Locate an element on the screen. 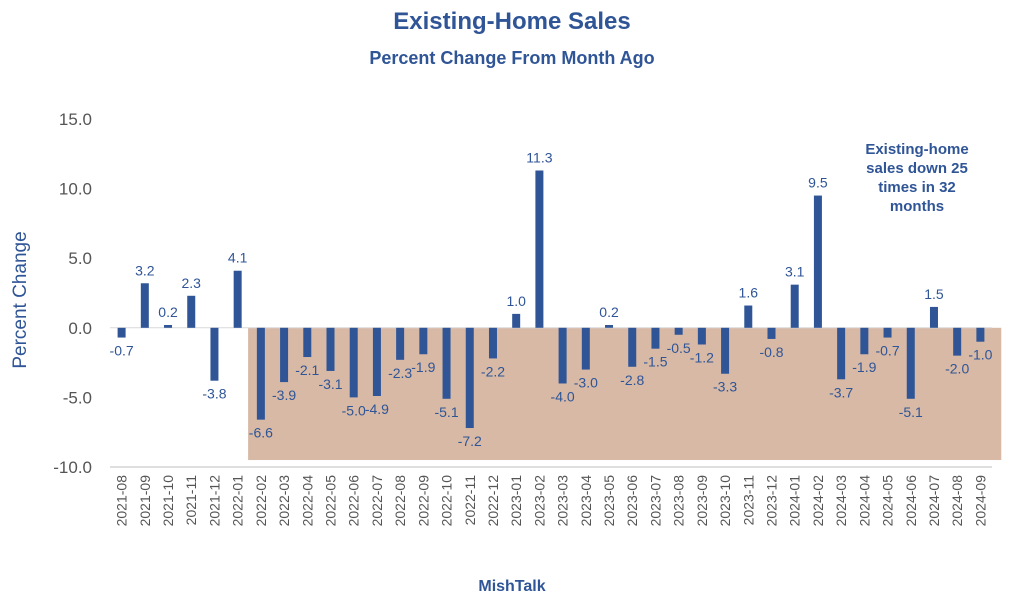  data-label: -3.8 is located at coordinates (214, 394).